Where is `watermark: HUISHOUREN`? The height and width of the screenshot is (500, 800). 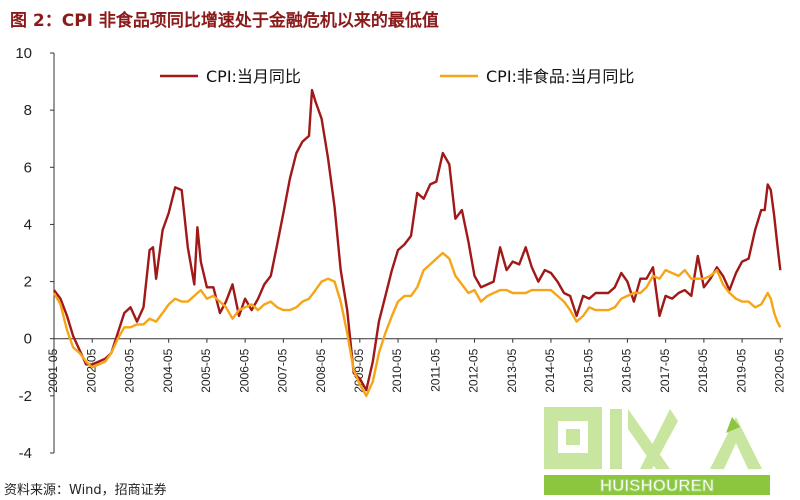 watermark: HUISHOUREN is located at coordinates (657, 451).